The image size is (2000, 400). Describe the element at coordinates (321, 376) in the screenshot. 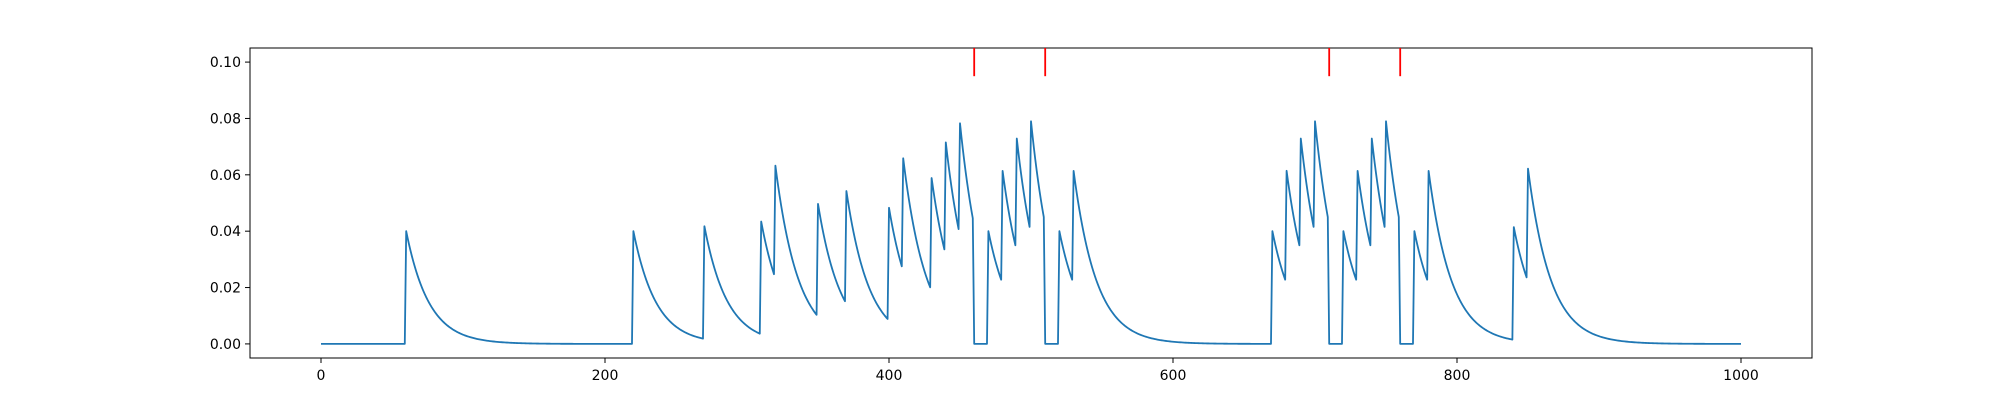

I see `x-tick-label: 0` at that location.